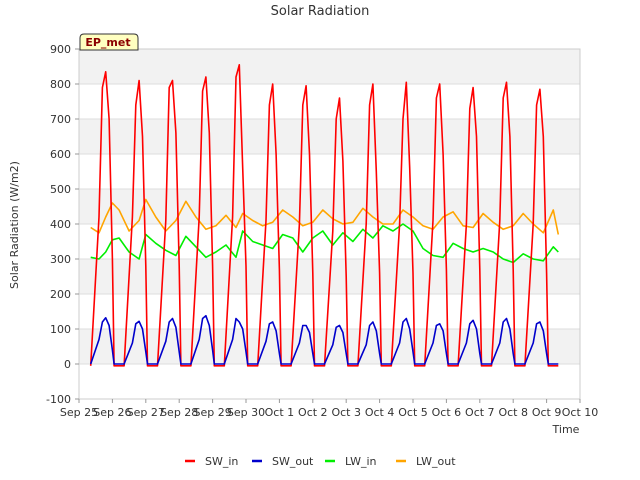 The width and height of the screenshot is (640, 480). Describe the element at coordinates (60, 329) in the screenshot. I see `y-tick-label: 100` at that location.